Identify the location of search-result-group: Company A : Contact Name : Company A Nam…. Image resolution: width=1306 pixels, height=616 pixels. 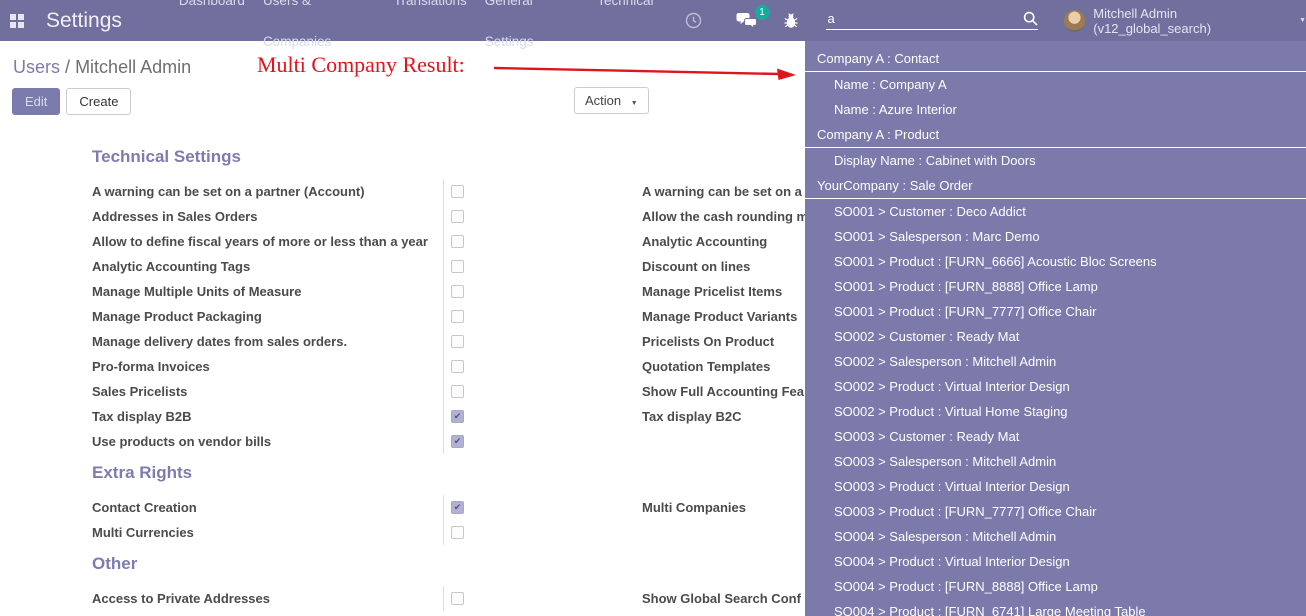
(1055, 84).